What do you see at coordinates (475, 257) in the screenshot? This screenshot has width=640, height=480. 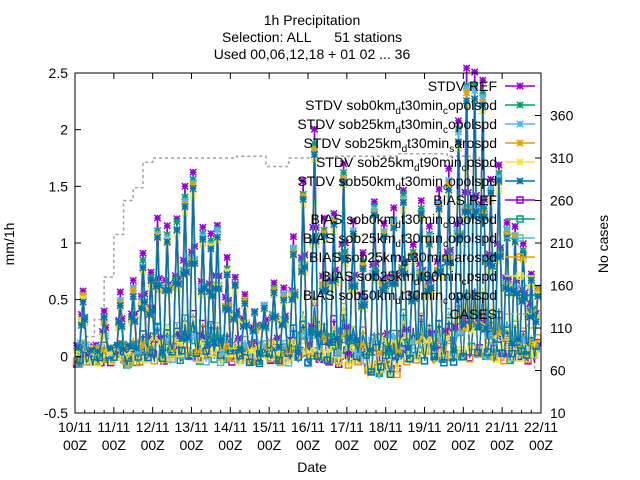 I see `legend-label-part: arospd` at bounding box center [475, 257].